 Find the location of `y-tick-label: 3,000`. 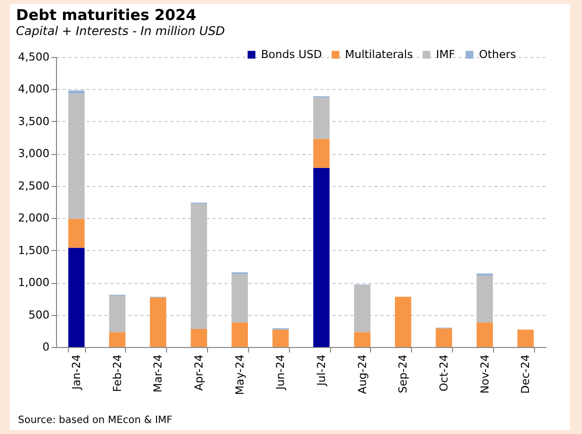

y-tick-label: 3,000 is located at coordinates (34, 153).